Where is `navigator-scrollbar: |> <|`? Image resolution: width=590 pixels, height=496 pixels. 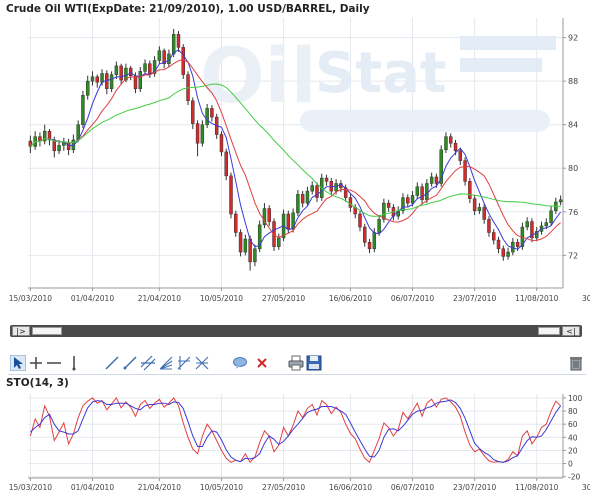
navigator-scrollbar: |> <| is located at coordinates (296, 331).